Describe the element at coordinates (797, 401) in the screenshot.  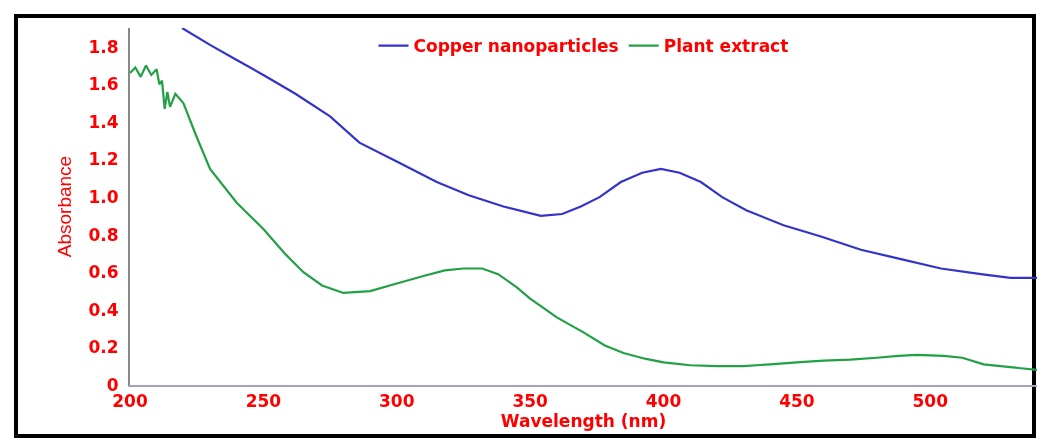
I see `x-tick-label: 450` at that location.